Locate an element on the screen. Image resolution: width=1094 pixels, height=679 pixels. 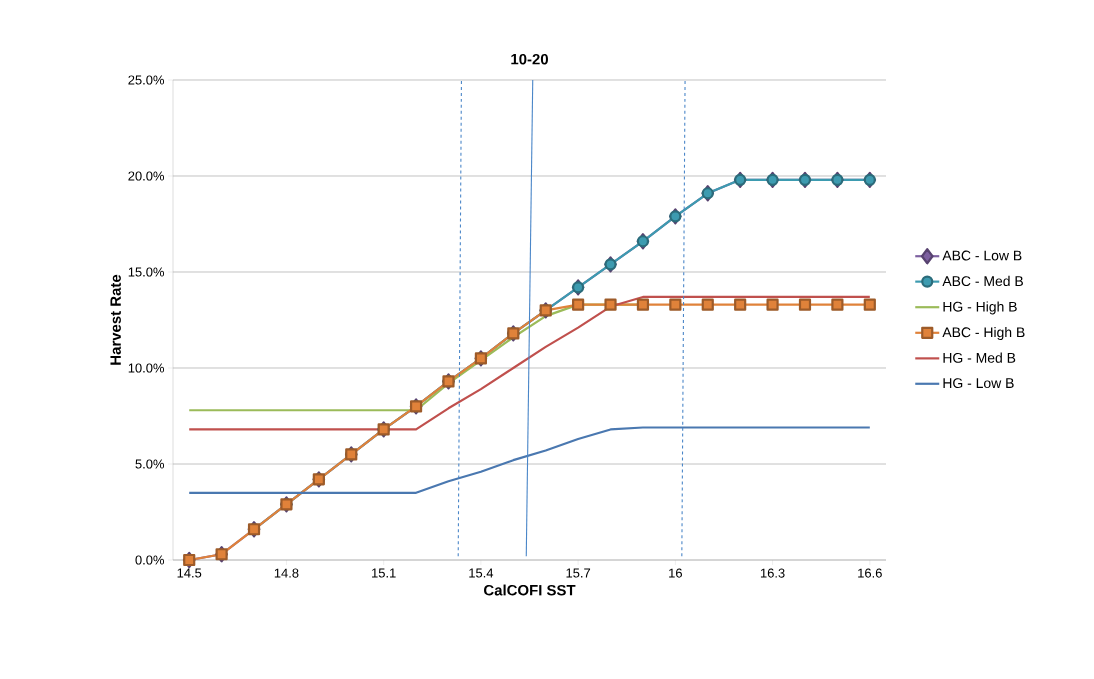
y-tick-label: 20.0% is located at coordinates (146, 176).